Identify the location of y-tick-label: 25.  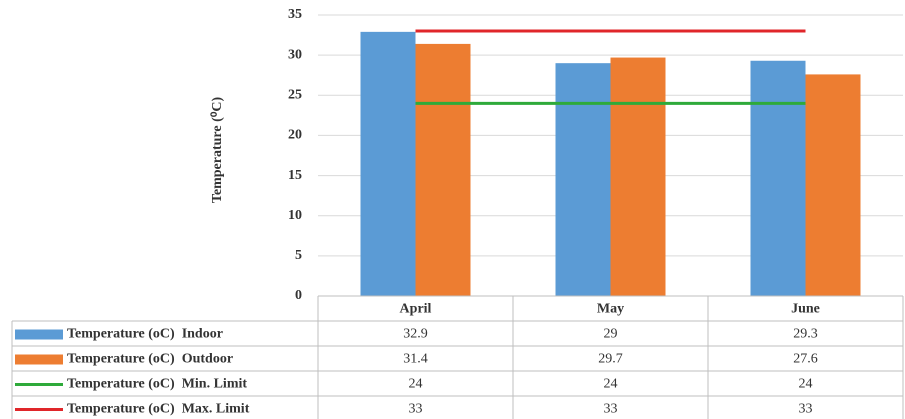
(295, 95).